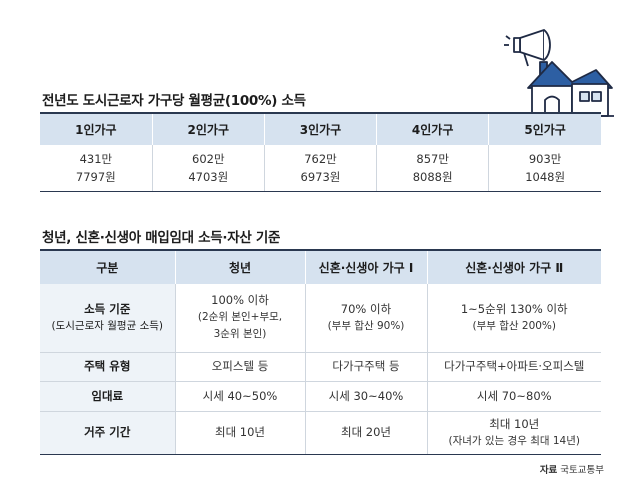 This screenshot has width=640, height=492. What do you see at coordinates (513, 396) in the screenshot?
I see `cell-newlywed2-rent: 시세 70~80%` at bounding box center [513, 396].